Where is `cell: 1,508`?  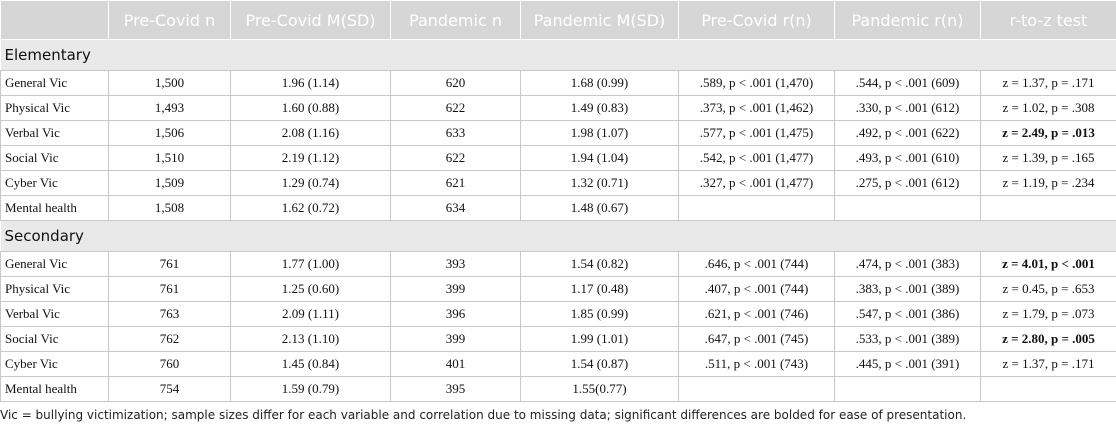 cell: 1,508 is located at coordinates (169, 208).